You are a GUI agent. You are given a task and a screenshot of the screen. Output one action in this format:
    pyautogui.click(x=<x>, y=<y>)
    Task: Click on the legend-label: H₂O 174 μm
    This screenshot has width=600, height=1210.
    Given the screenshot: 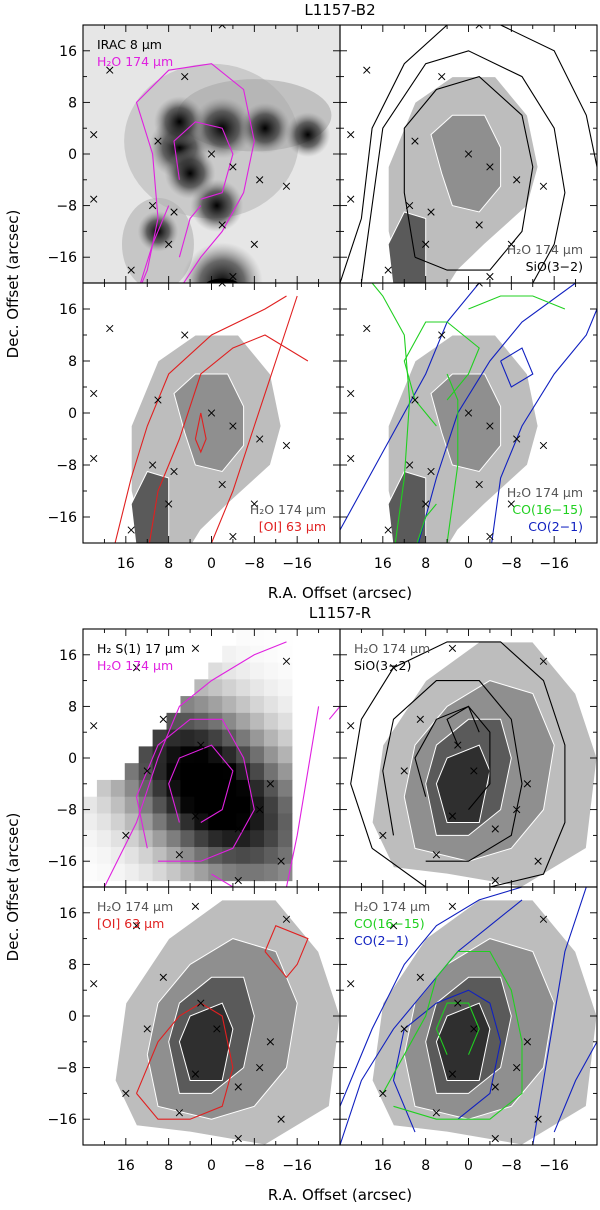 What is the action you would take?
    pyautogui.click(x=545, y=249)
    